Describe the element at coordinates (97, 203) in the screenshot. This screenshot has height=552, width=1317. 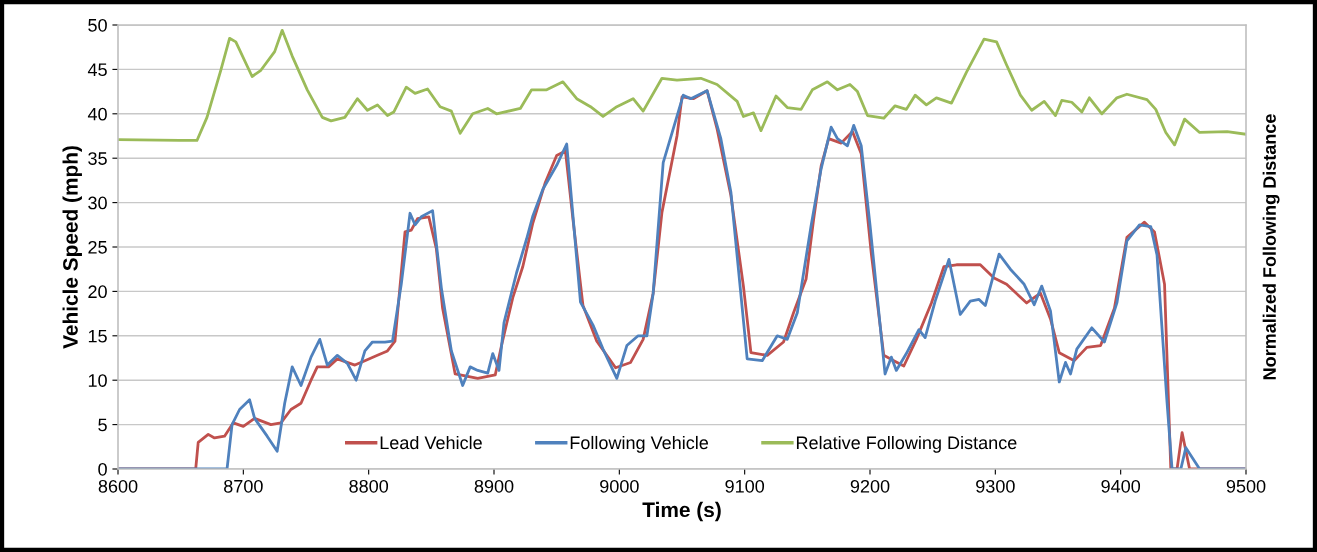
I see `y-tick-label: 30` at that location.